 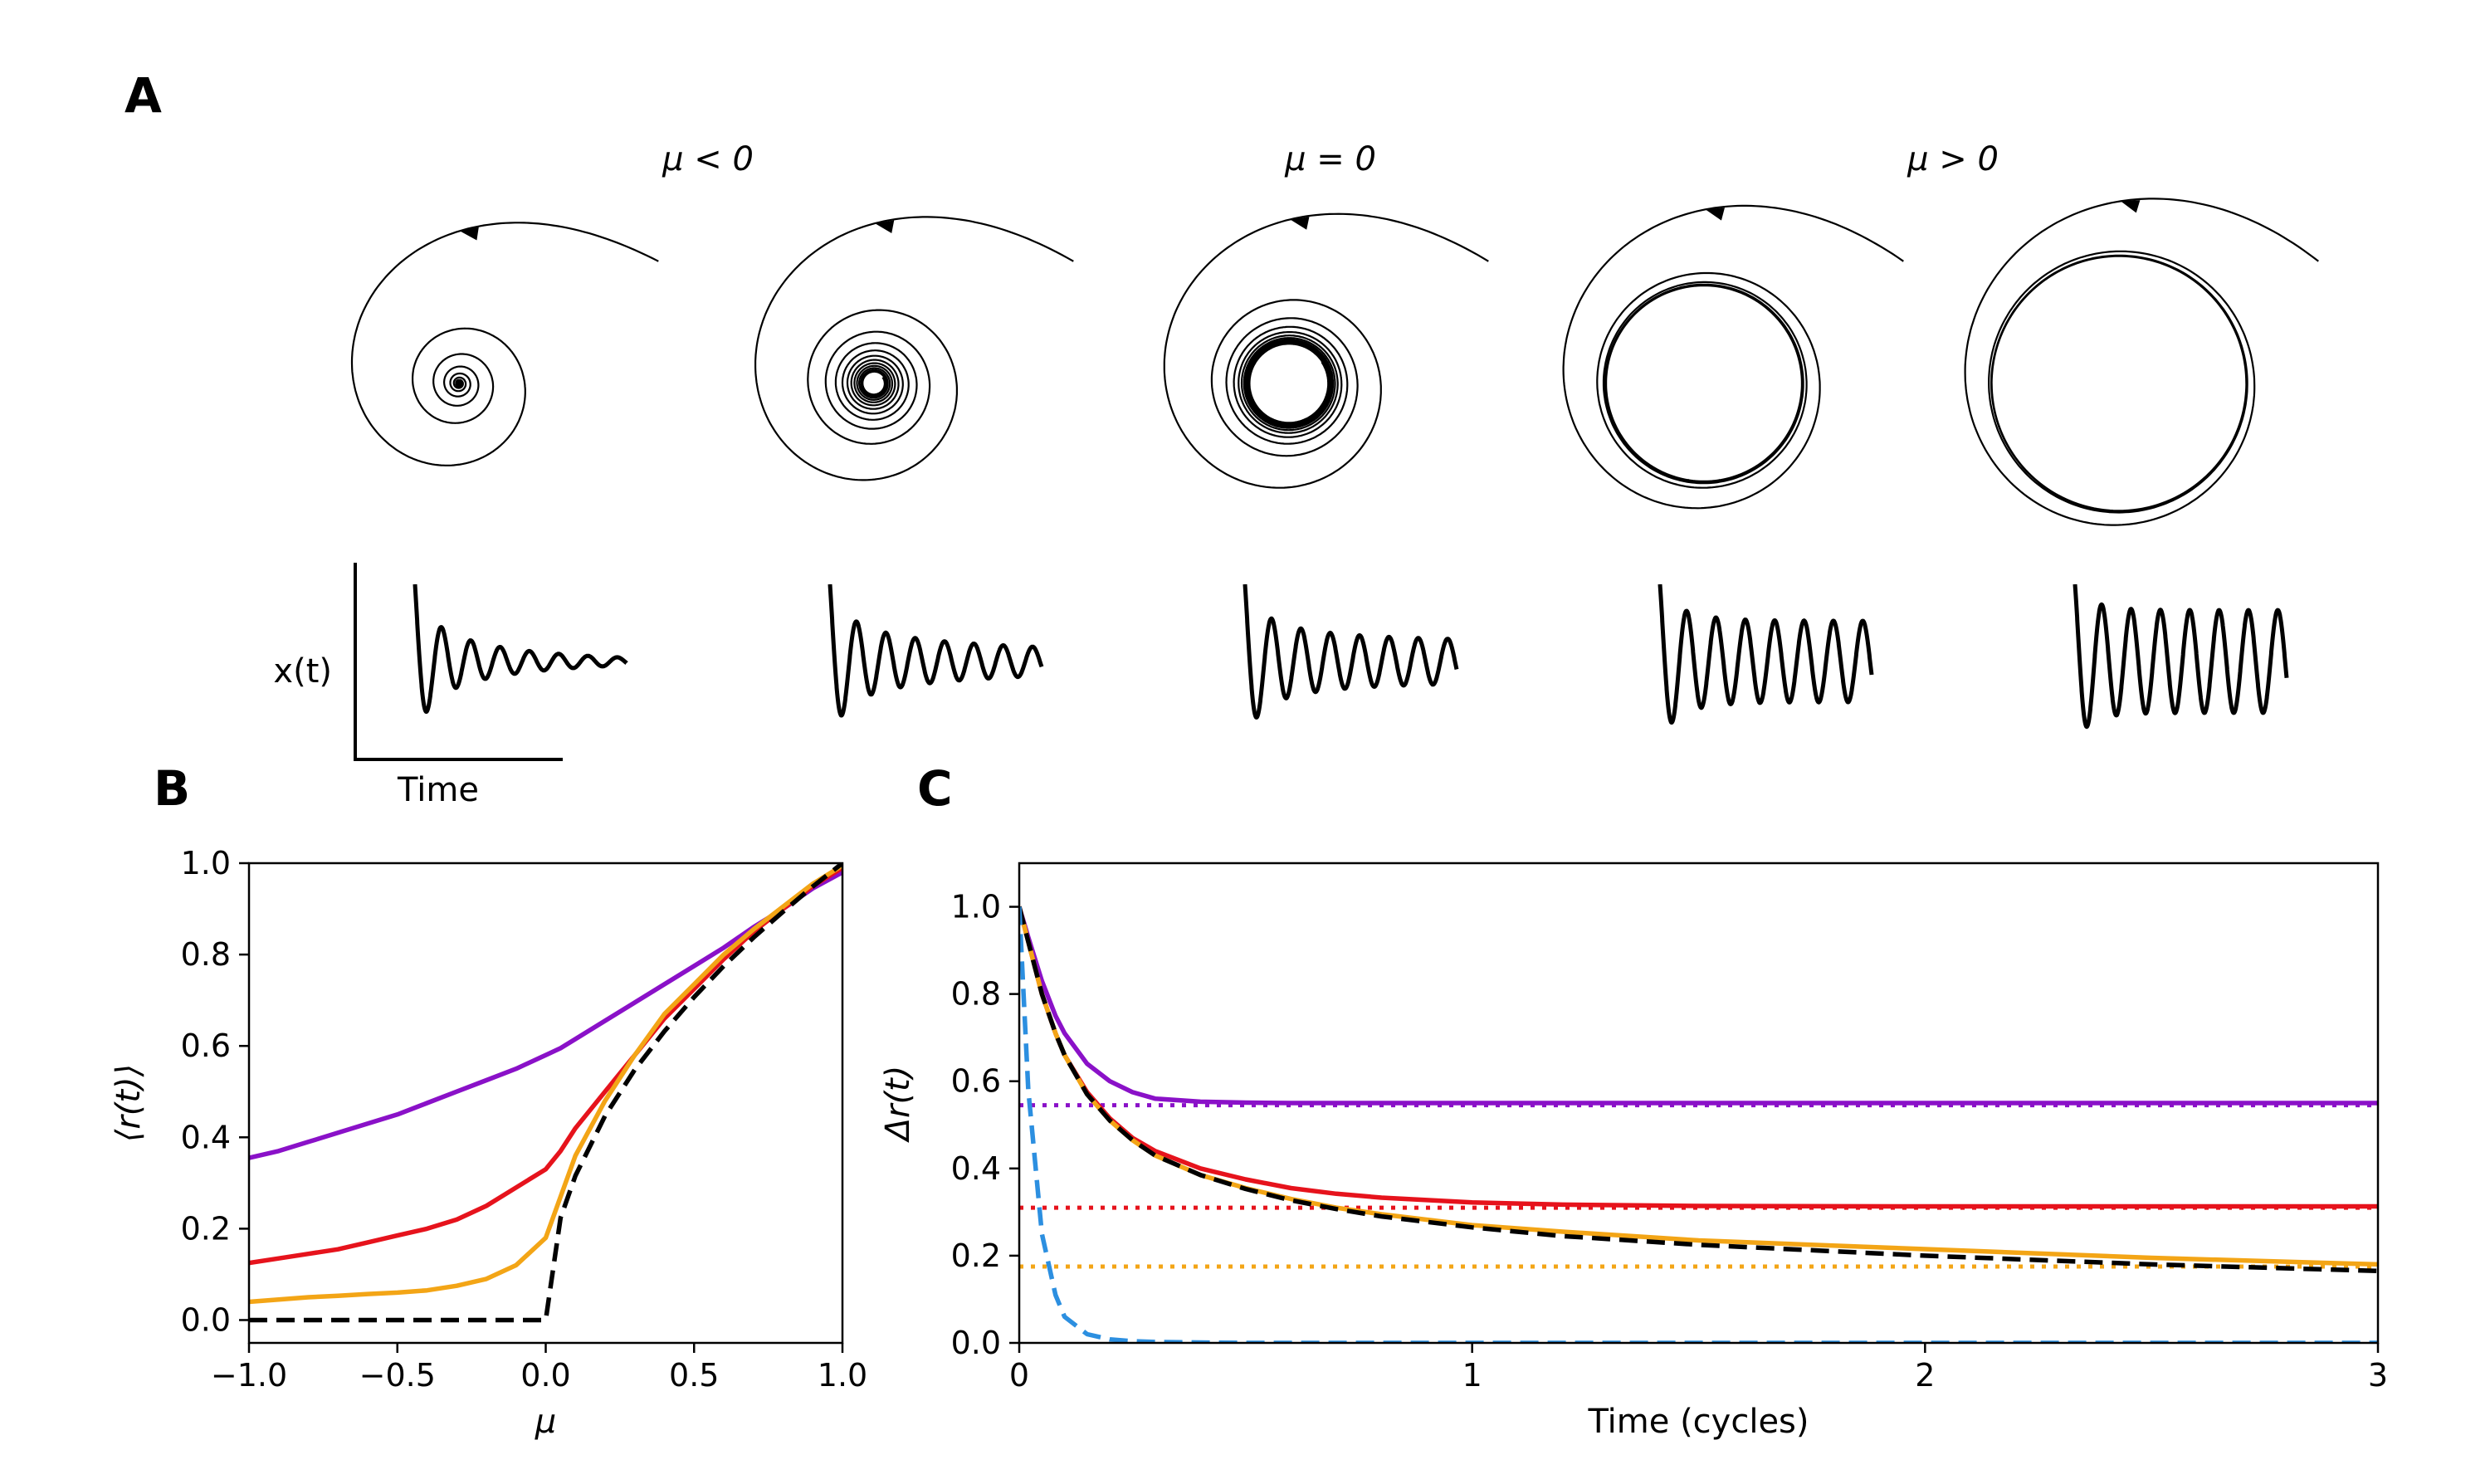 What do you see at coordinates (129, 1103) in the screenshot?
I see `y-axis-label: ⟨r(t)⟩` at bounding box center [129, 1103].